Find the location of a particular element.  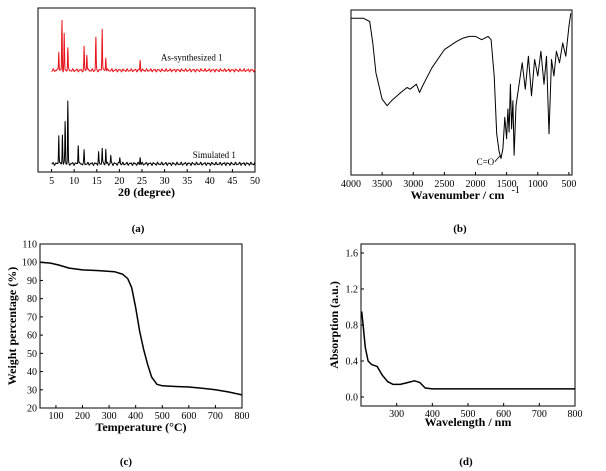

y-tick-label: 0.0 is located at coordinates (352, 398).